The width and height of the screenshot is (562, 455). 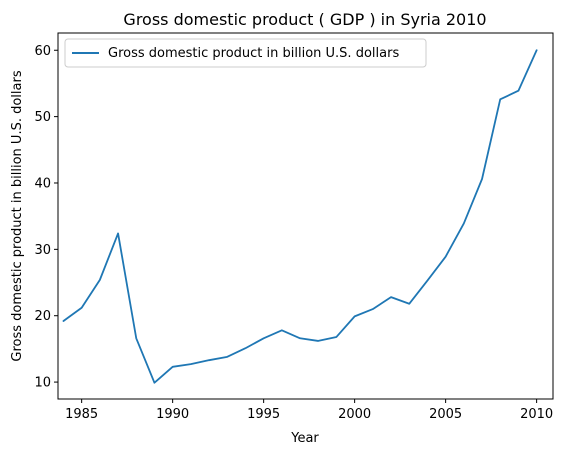 What do you see at coordinates (81, 414) in the screenshot?
I see `x-tick-label: 1985` at bounding box center [81, 414].